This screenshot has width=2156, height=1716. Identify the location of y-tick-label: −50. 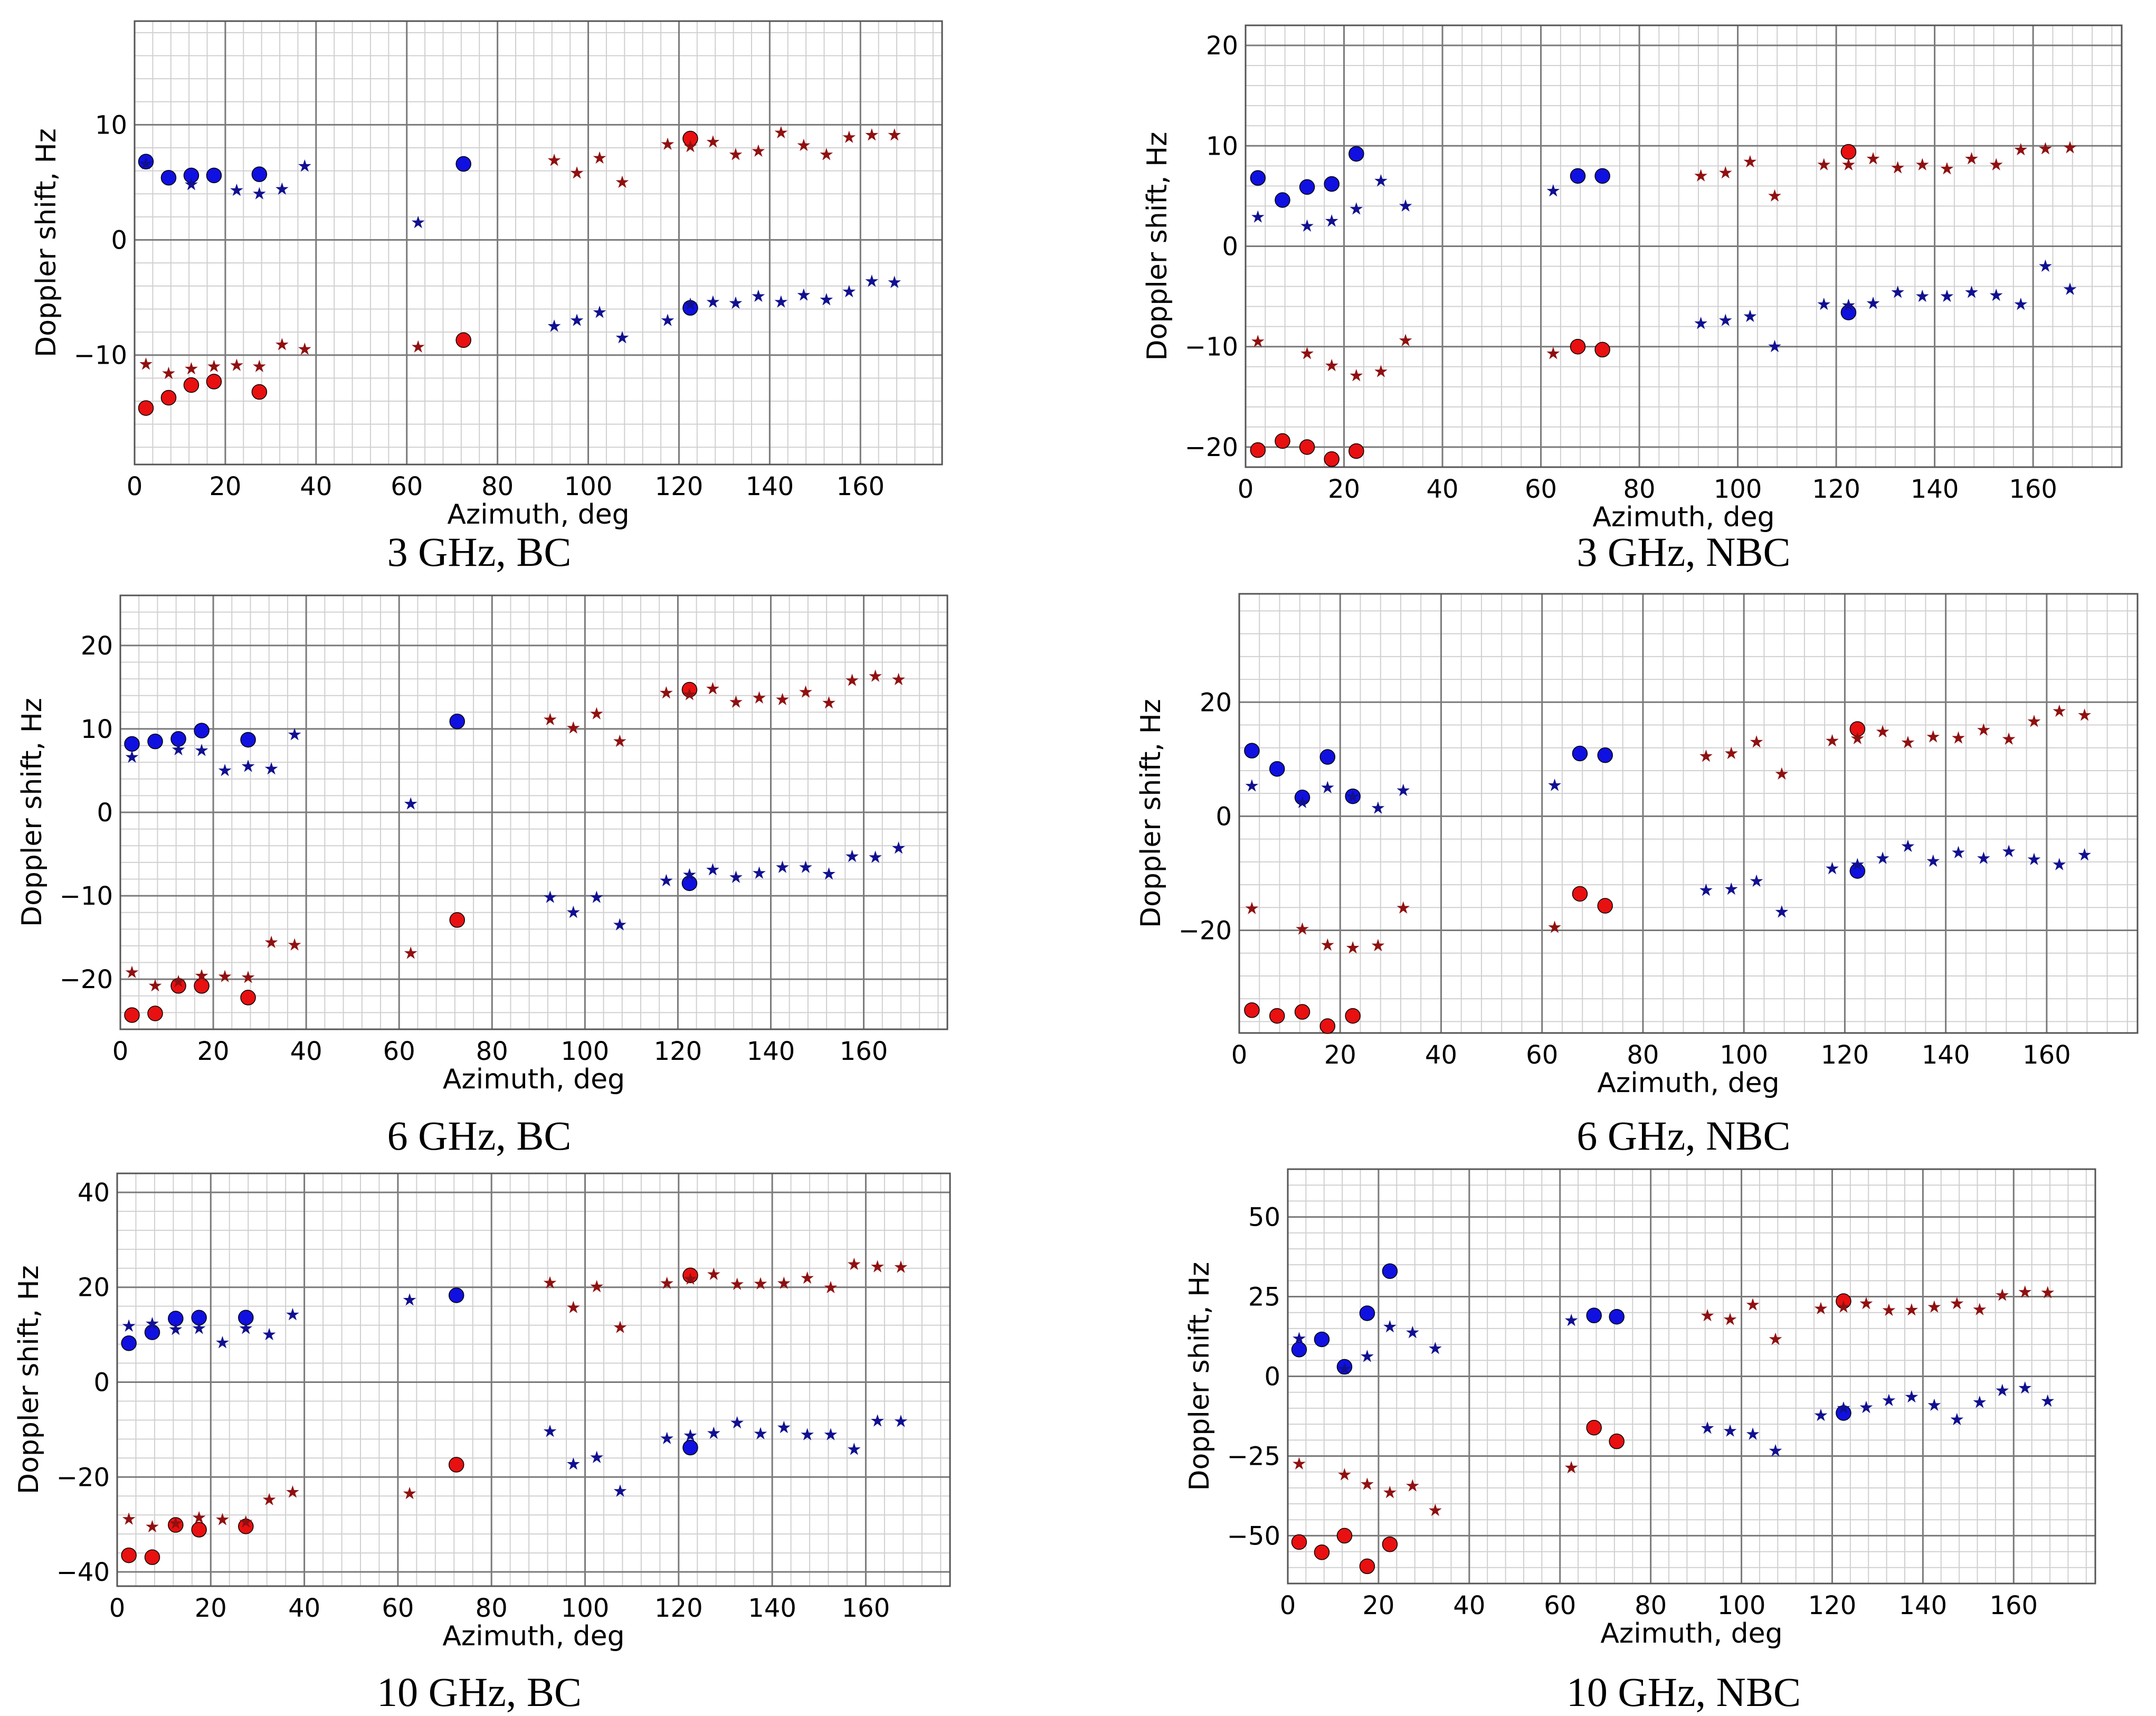
(1253, 1536).